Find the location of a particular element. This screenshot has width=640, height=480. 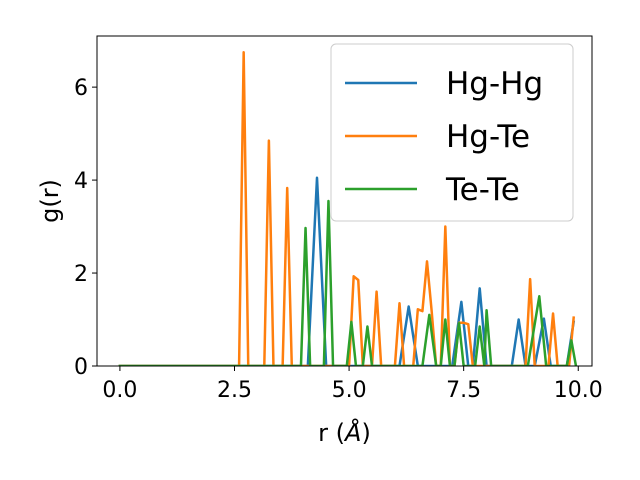

y-axis-label: g(r) is located at coordinates (50, 201).